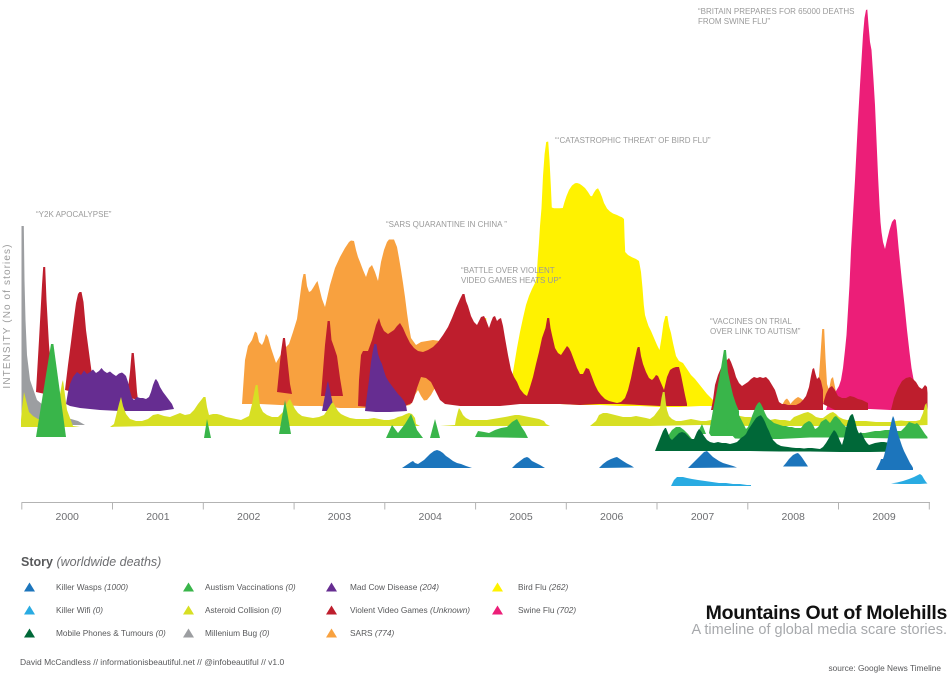 This screenshot has height=679, width=948. Describe the element at coordinates (547, 610) in the screenshot. I see `svg-text: Swine Flu (702)` at that location.